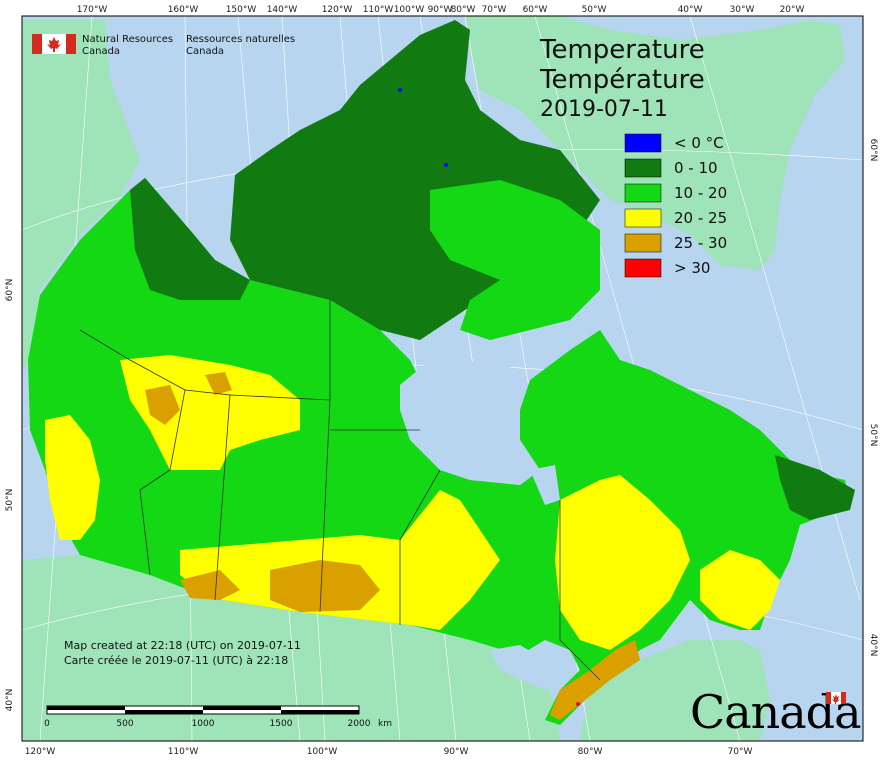  Describe the element at coordinates (675, 205) in the screenshot. I see `legend: < 0 °C 0 - 10 10 - 20 20 - 25 25 - 30 > 30` at that location.